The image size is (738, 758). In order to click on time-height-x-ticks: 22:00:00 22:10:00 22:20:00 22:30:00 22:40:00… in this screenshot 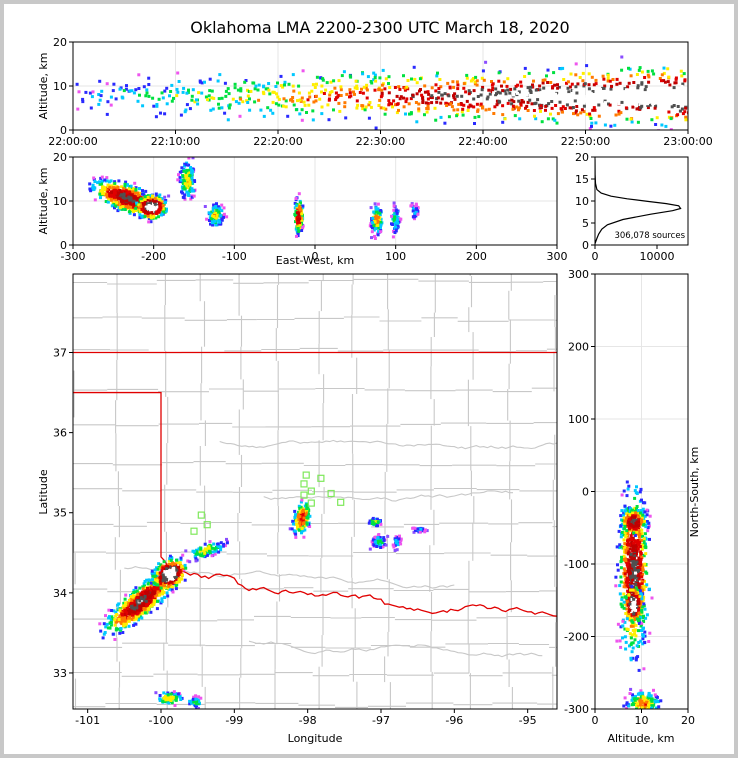, I will do `click(380, 139)`.